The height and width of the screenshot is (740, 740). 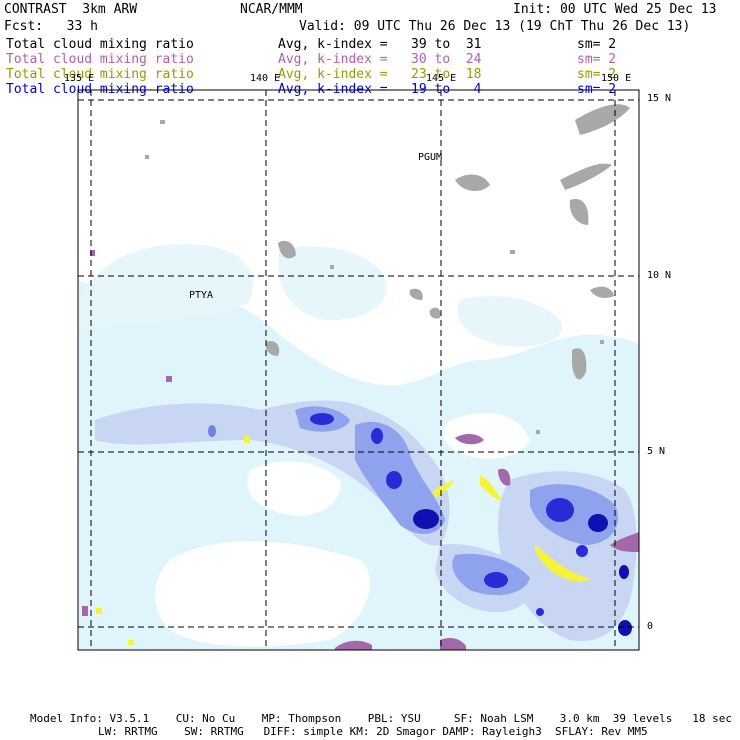 I want to click on clear-area-mid, so click(x=294, y=488).